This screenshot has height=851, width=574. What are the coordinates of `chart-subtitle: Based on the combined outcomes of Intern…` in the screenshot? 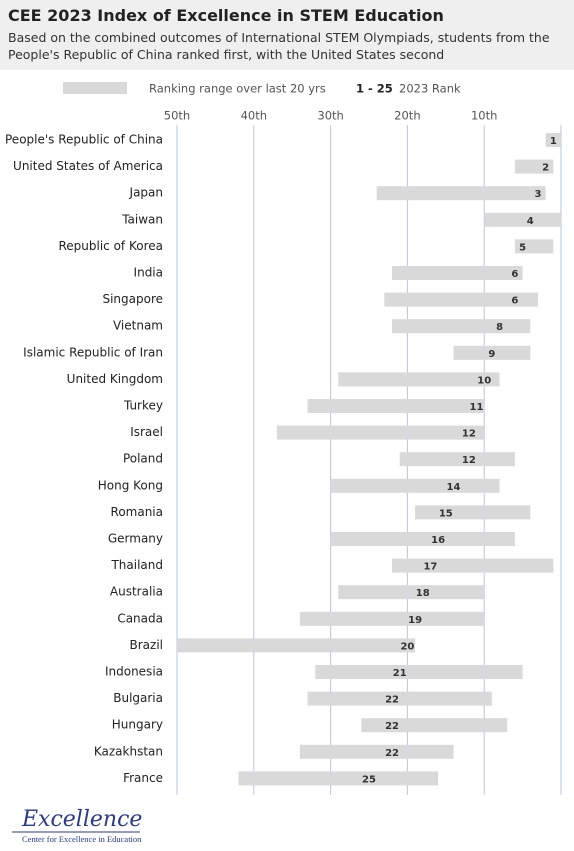 It's located at (279, 46).